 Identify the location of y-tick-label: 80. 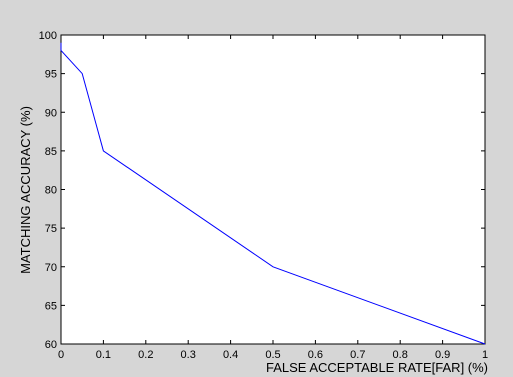
(51, 191).